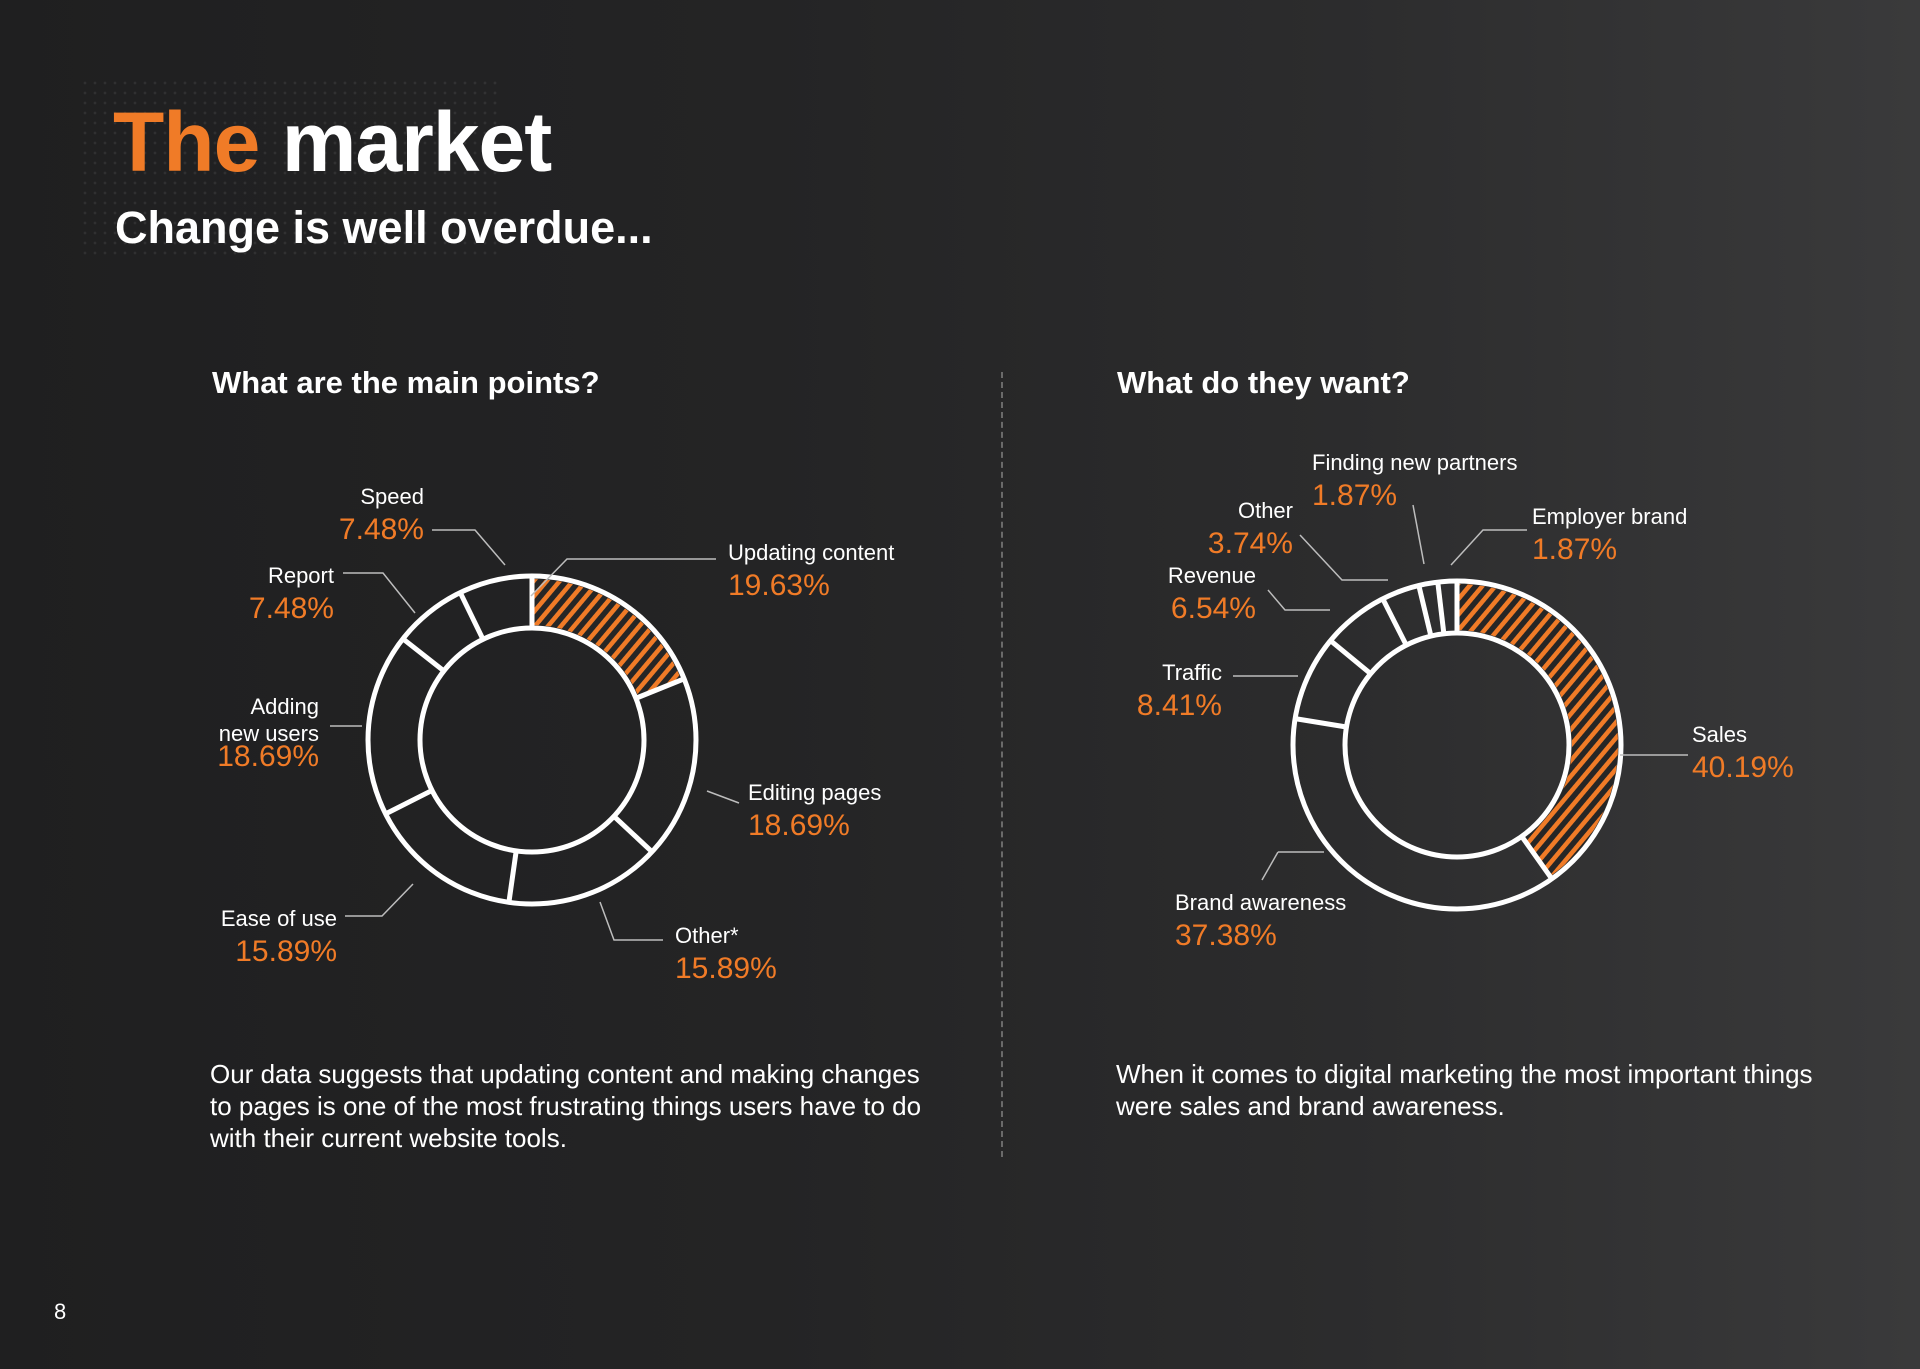  What do you see at coordinates (392, 496) in the screenshot?
I see `slice-label-speed: Speed` at bounding box center [392, 496].